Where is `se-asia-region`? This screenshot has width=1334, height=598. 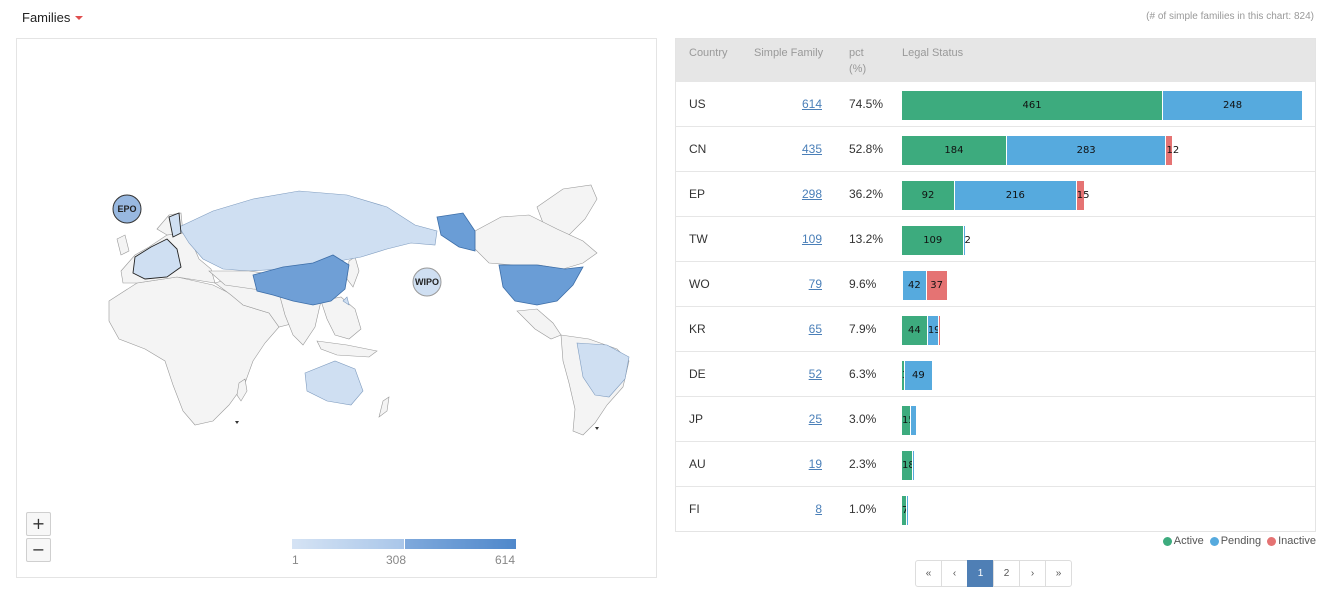
se-asia-region is located at coordinates (341, 318).